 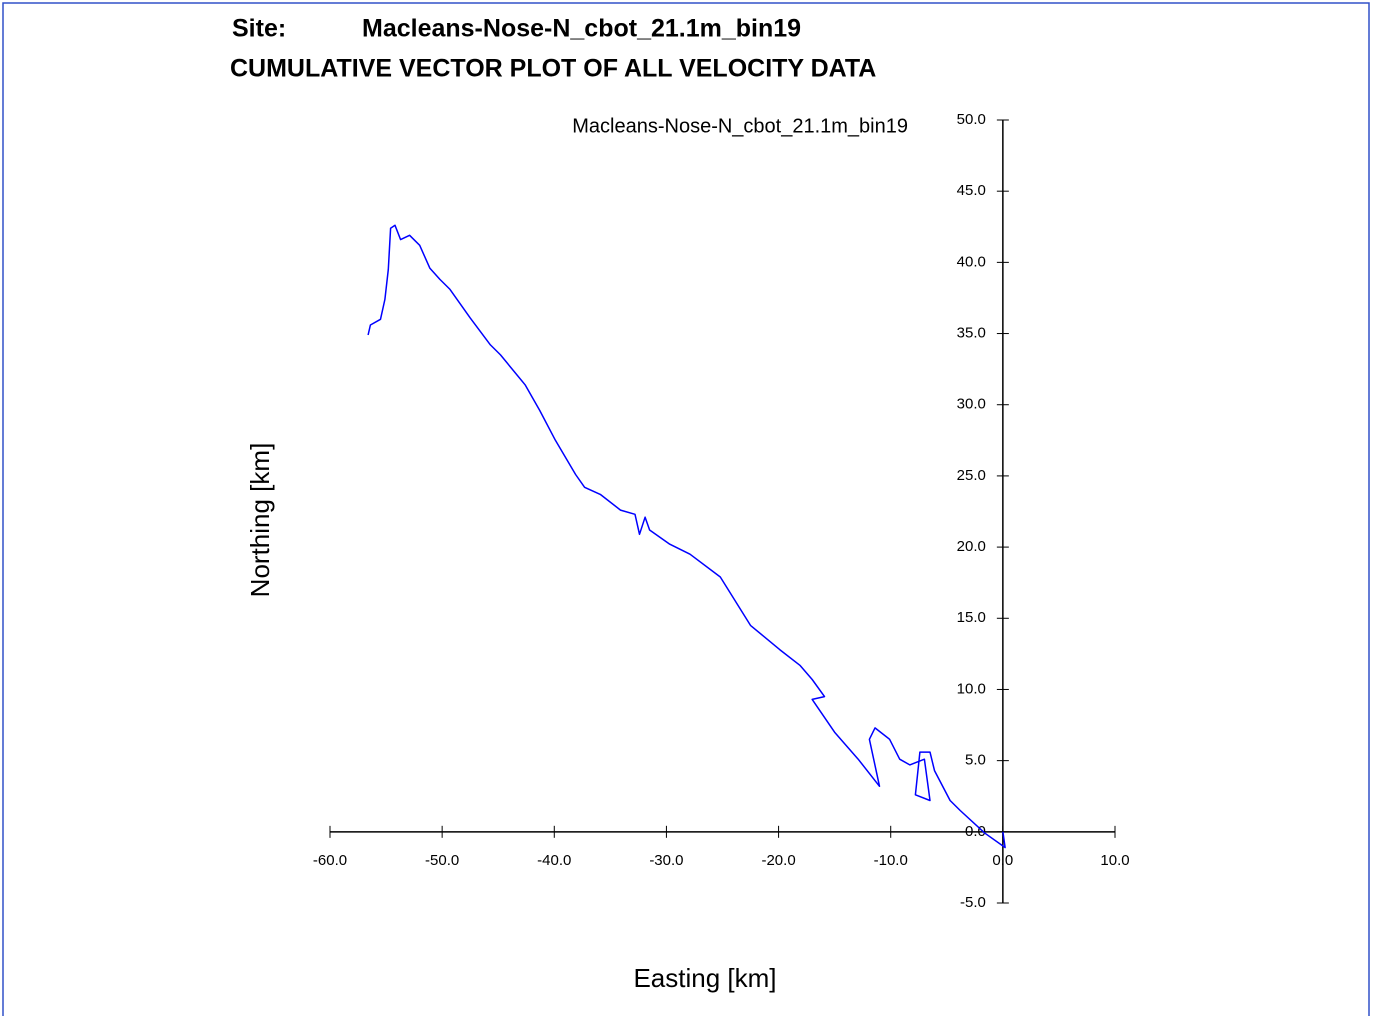 I want to click on y-axis-label: Northing [km], so click(x=260, y=520).